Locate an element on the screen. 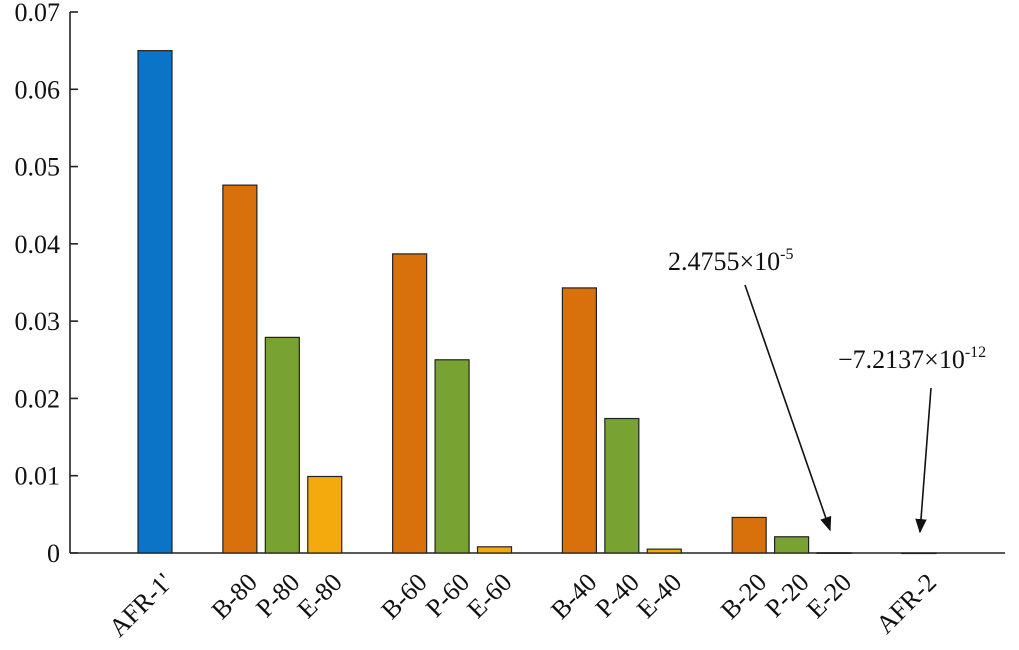 The width and height of the screenshot is (1019, 650). x-tick-label: B-80 is located at coordinates (234, 596).